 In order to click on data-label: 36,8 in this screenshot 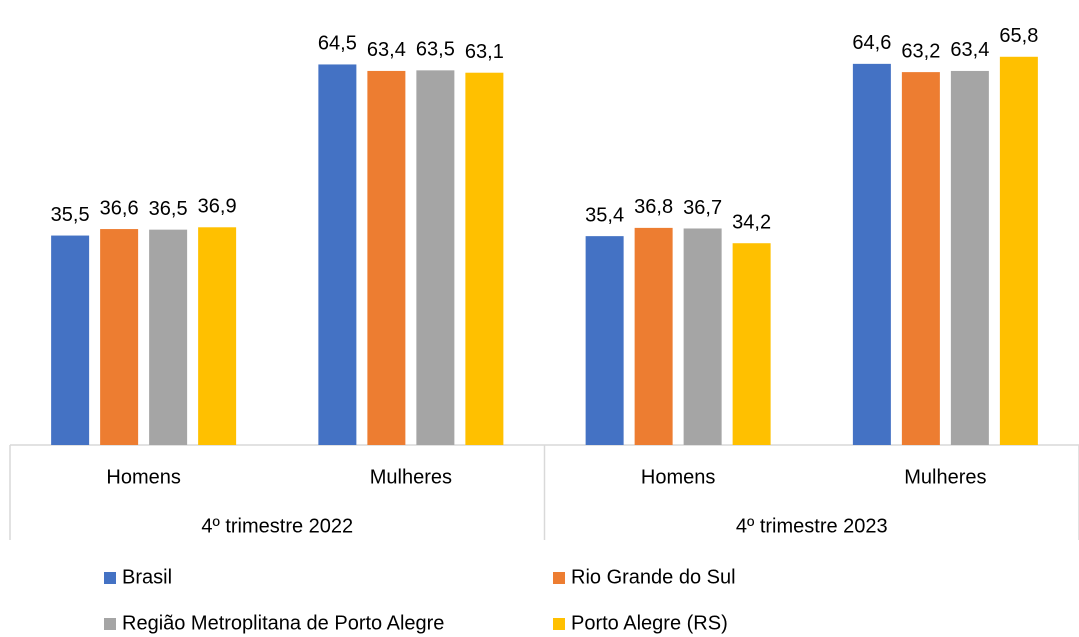, I will do `click(653, 207)`.